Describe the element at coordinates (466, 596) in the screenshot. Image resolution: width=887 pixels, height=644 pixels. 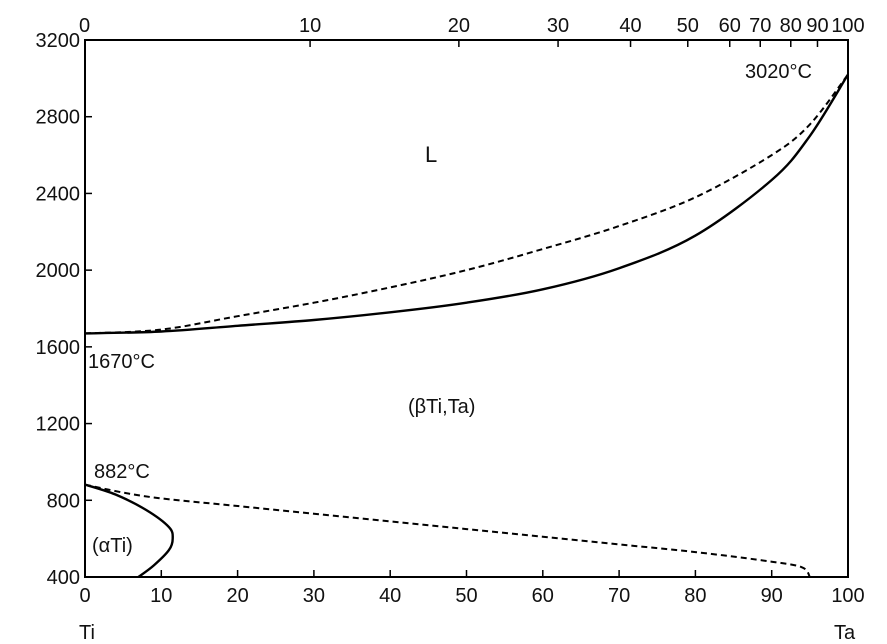
I see `bottom-tick-label: 50` at that location.